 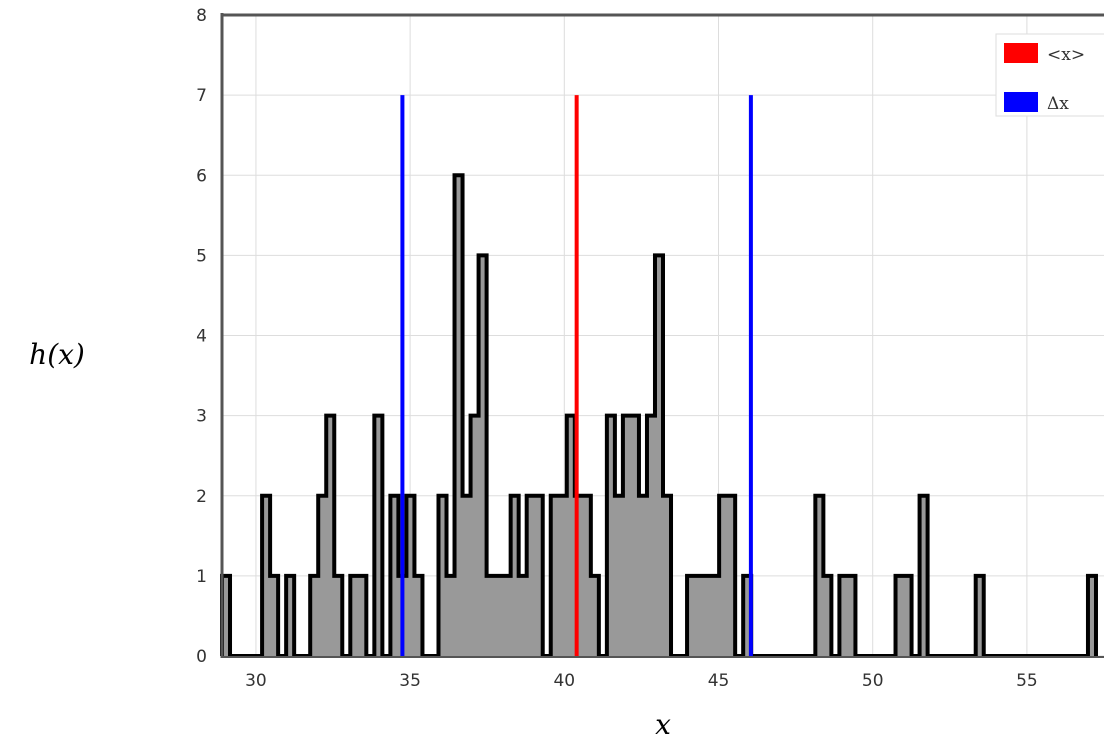 I want to click on x-axis-title: x, so click(x=663, y=723).